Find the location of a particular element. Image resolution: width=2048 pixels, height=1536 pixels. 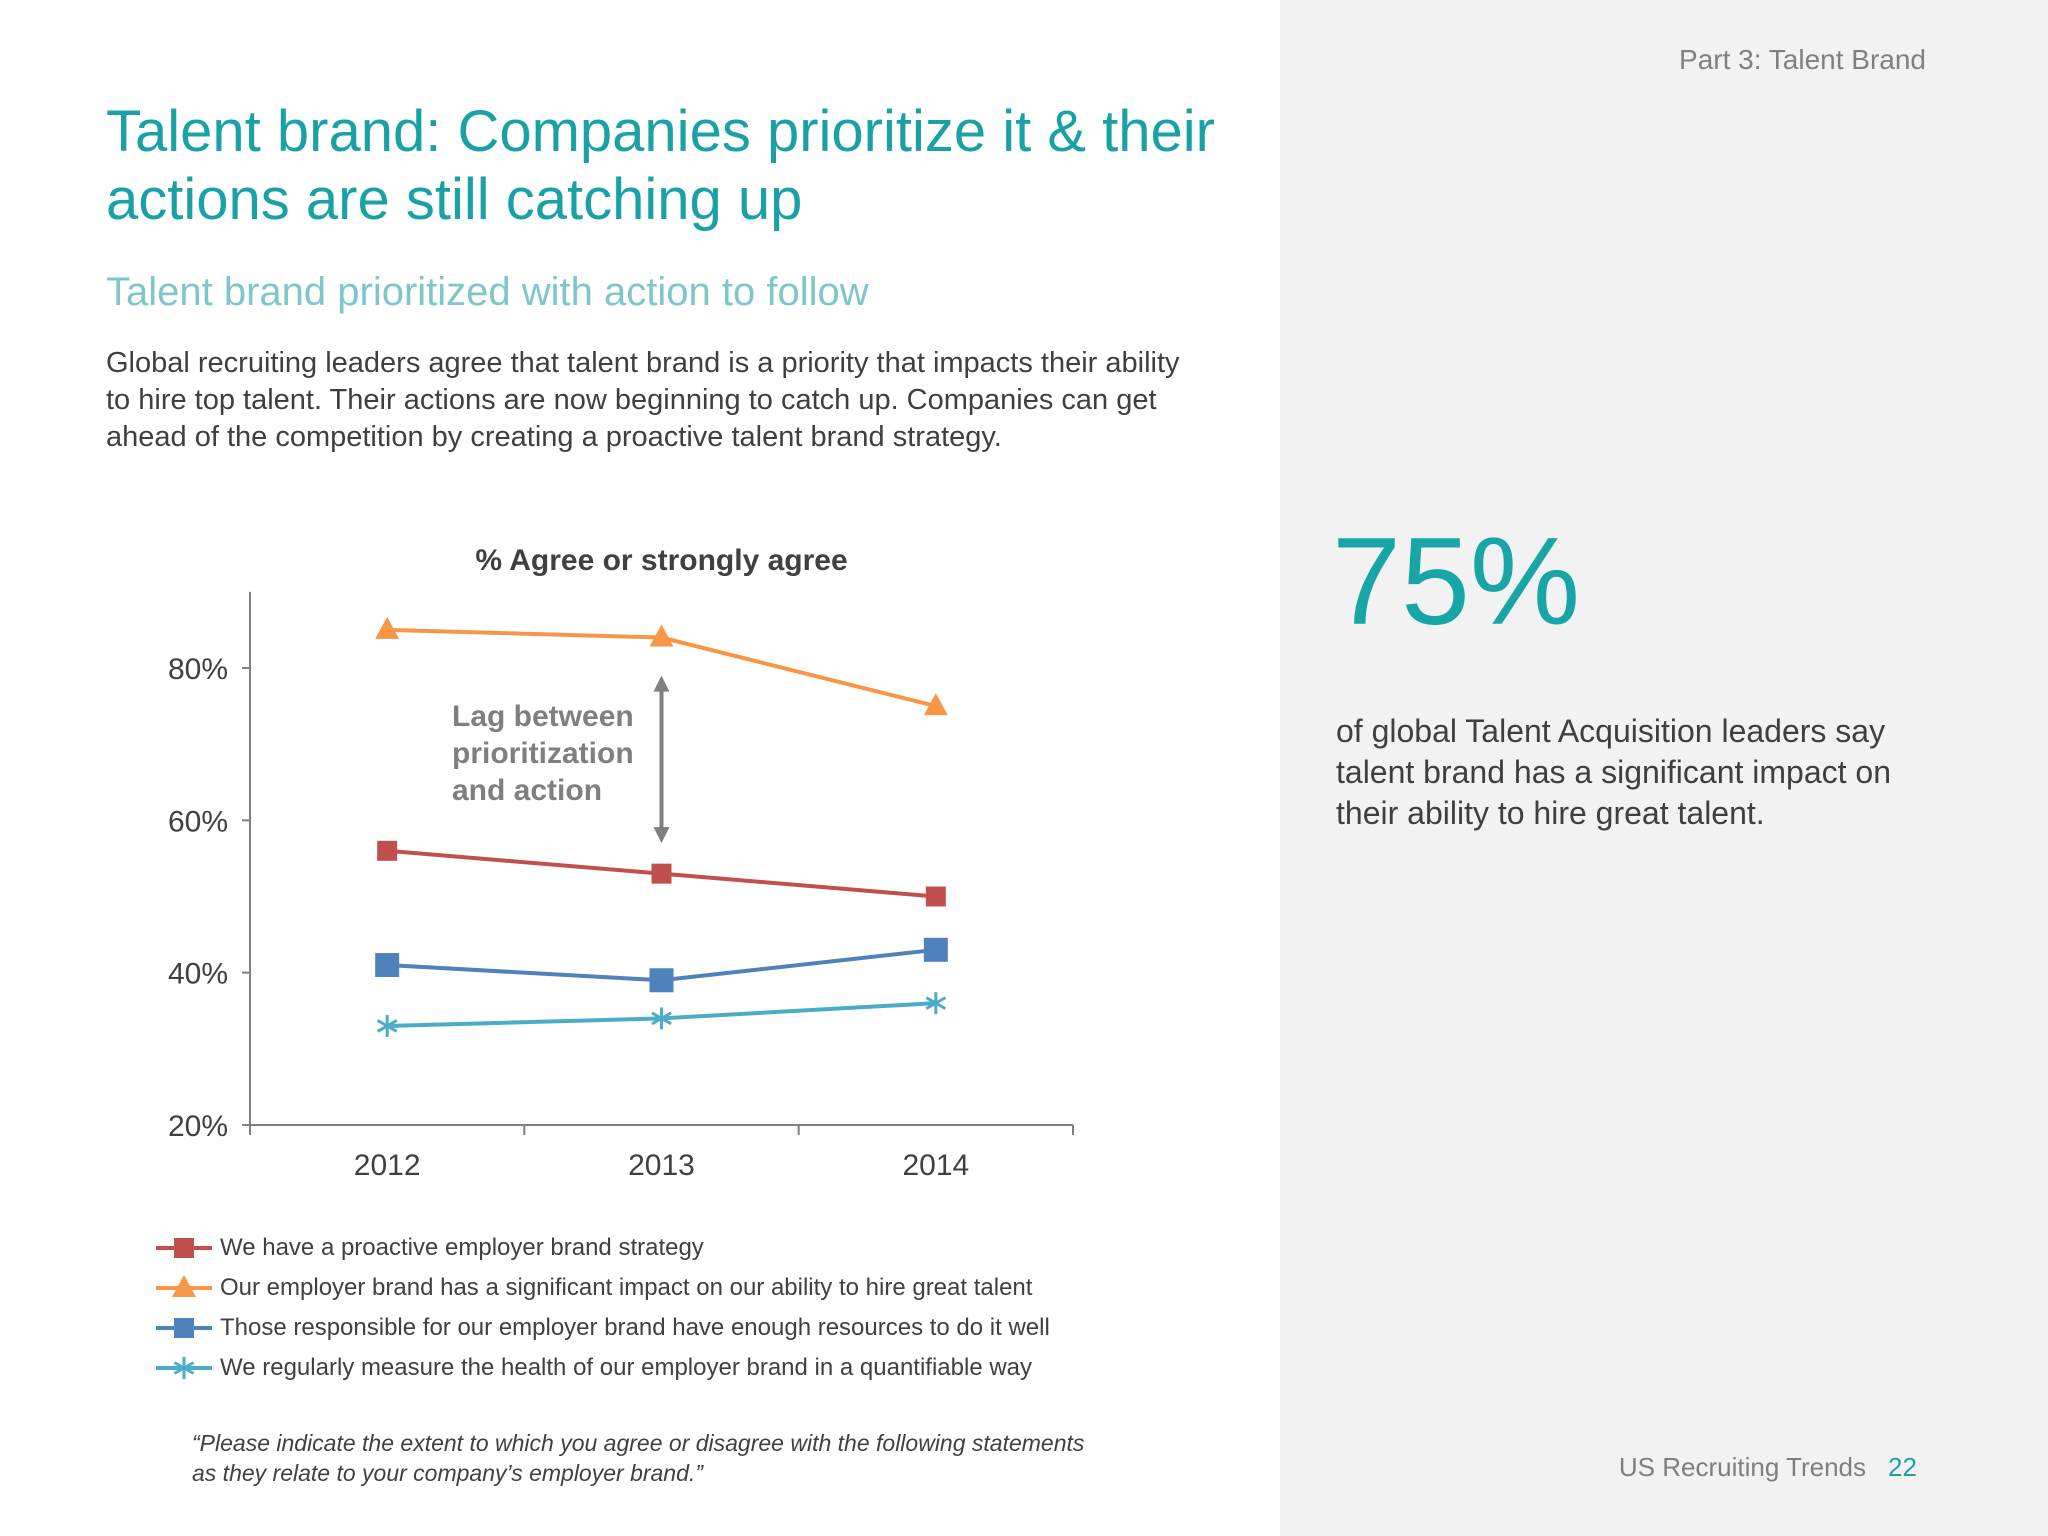

annotation-arrow-head-up is located at coordinates (661, 683).